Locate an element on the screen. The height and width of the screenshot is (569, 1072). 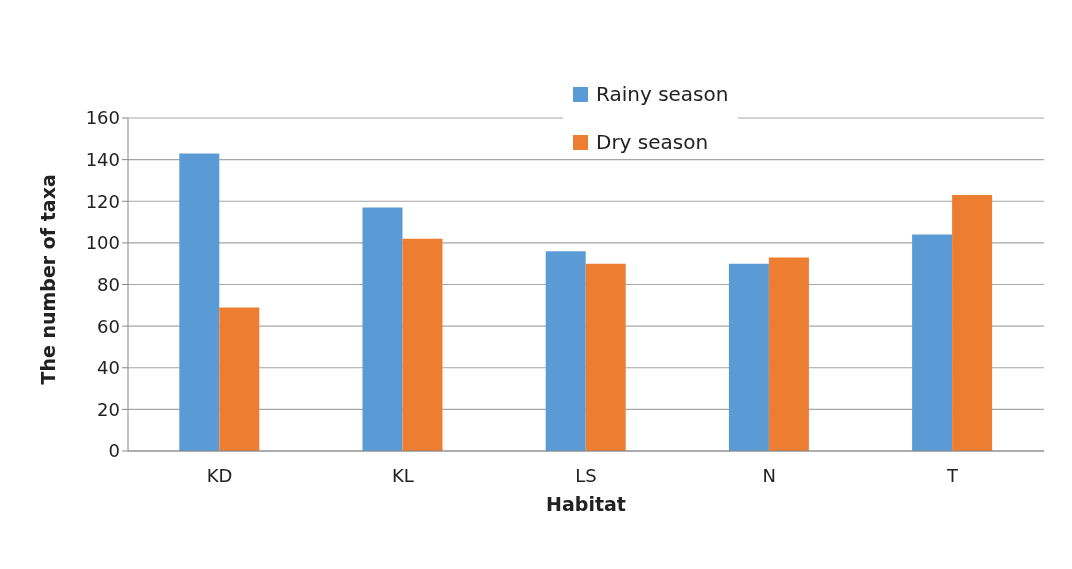
x-tick-label: N is located at coordinates (769, 475).